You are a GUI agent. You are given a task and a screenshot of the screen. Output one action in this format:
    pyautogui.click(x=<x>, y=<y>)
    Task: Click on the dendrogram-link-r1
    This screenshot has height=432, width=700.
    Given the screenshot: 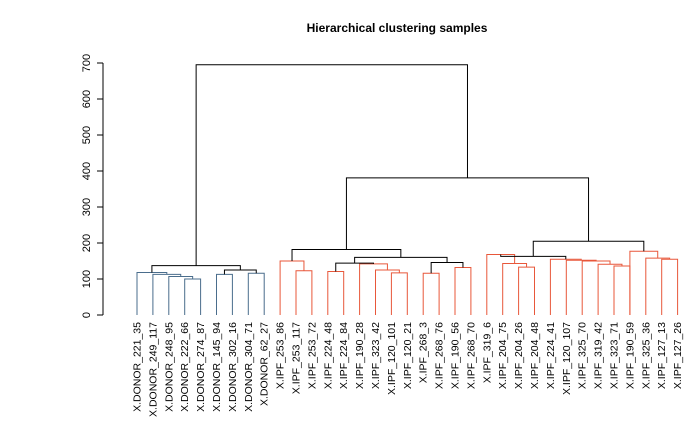 What is the action you would take?
    pyautogui.click(x=467, y=213)
    